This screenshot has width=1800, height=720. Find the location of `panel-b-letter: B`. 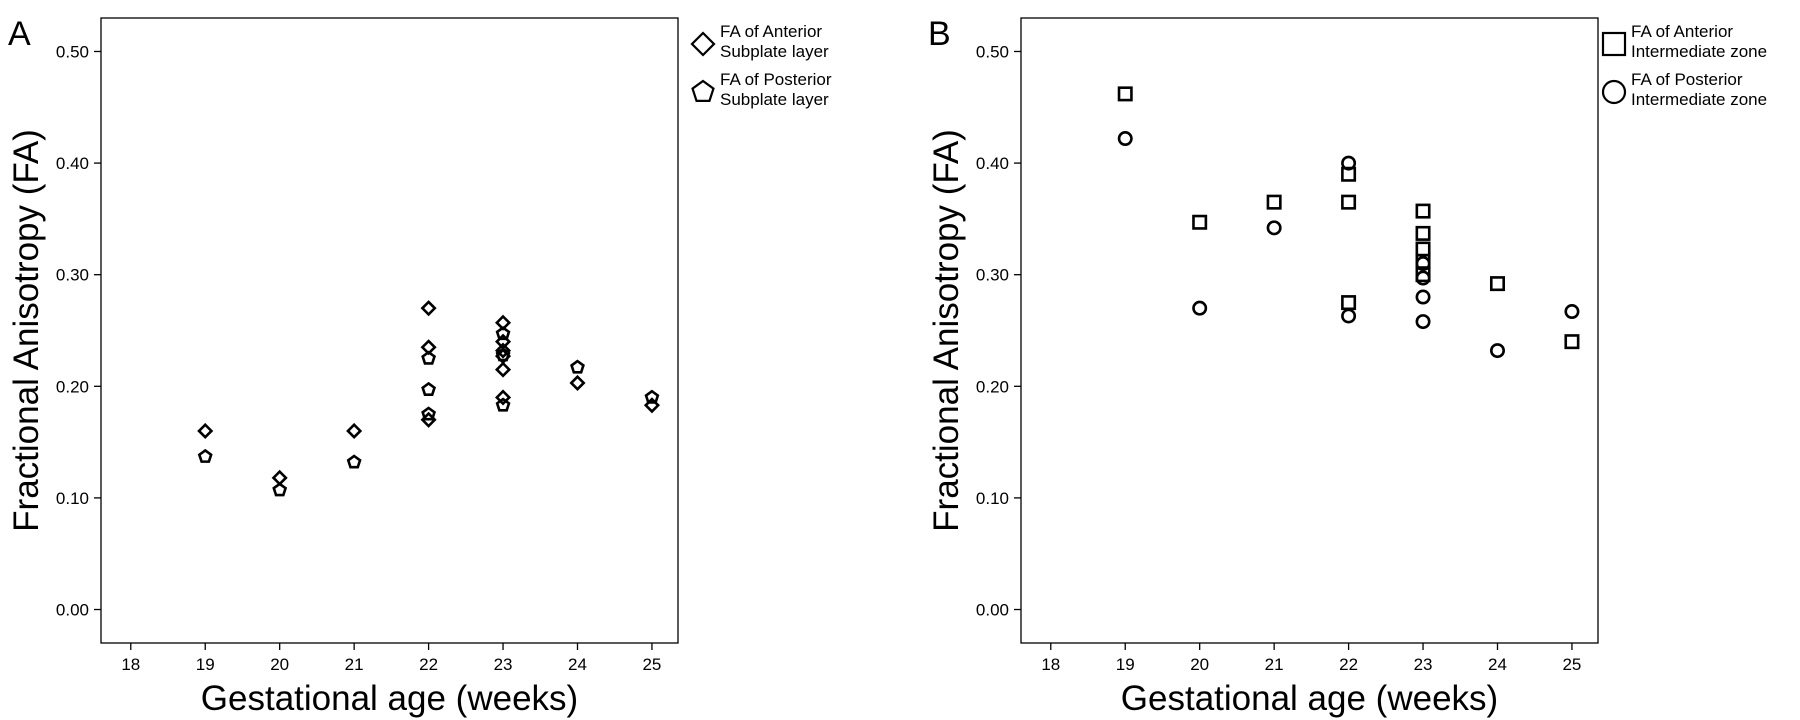

panel-b-letter: B is located at coordinates (939, 34).